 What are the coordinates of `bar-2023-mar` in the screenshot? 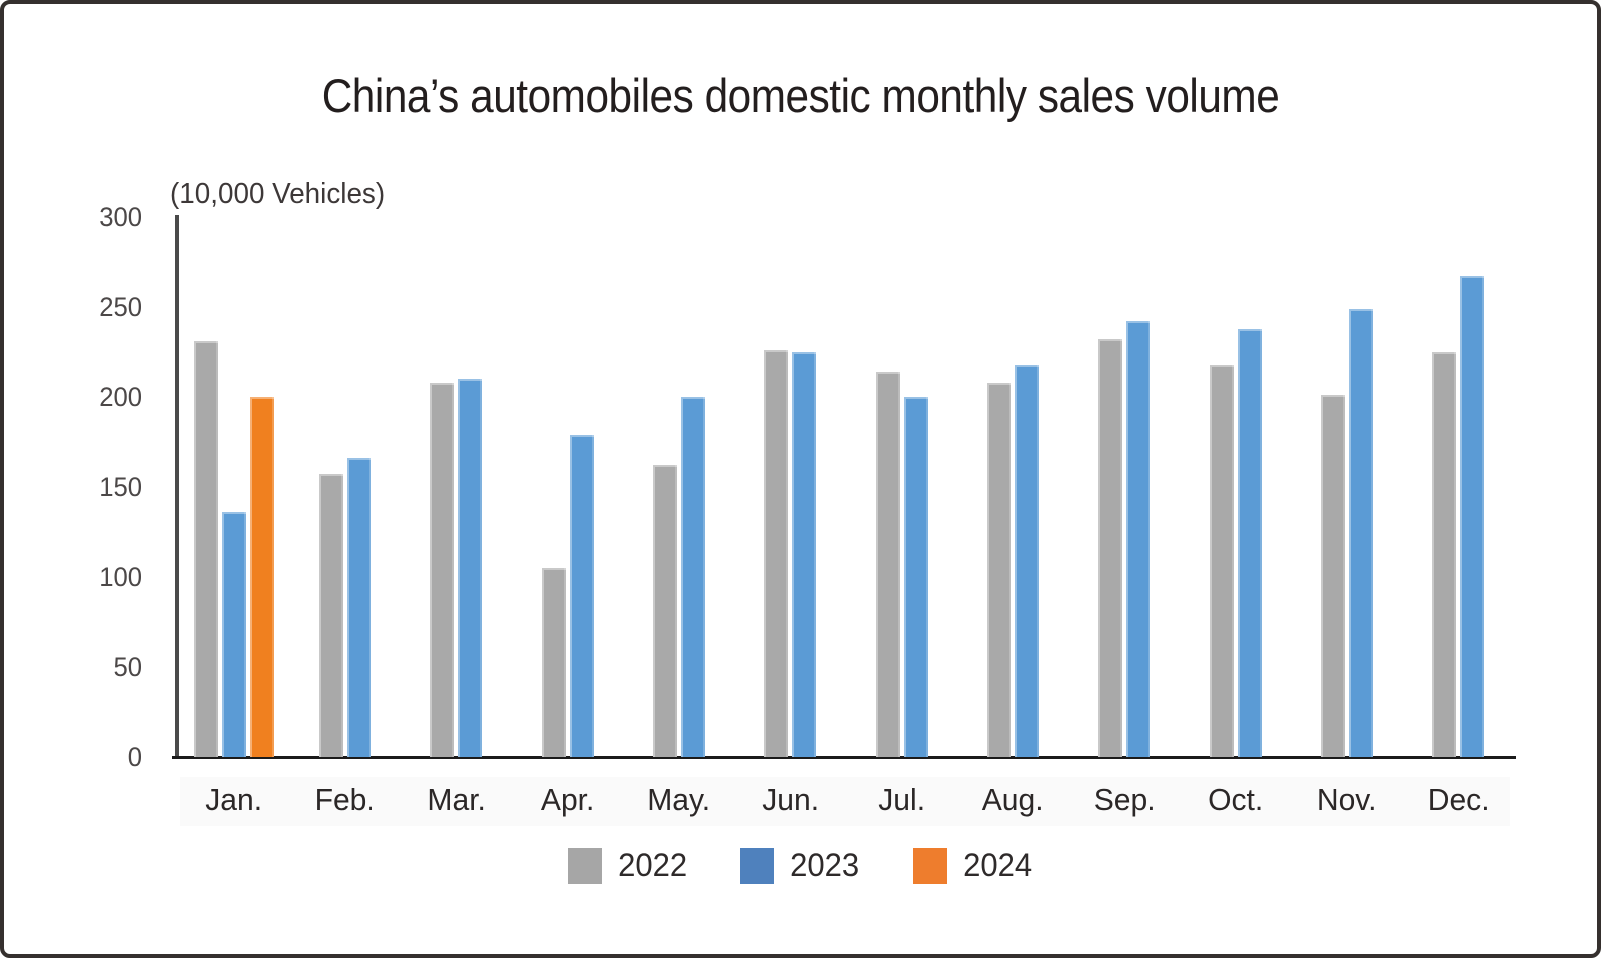 It's located at (470, 568).